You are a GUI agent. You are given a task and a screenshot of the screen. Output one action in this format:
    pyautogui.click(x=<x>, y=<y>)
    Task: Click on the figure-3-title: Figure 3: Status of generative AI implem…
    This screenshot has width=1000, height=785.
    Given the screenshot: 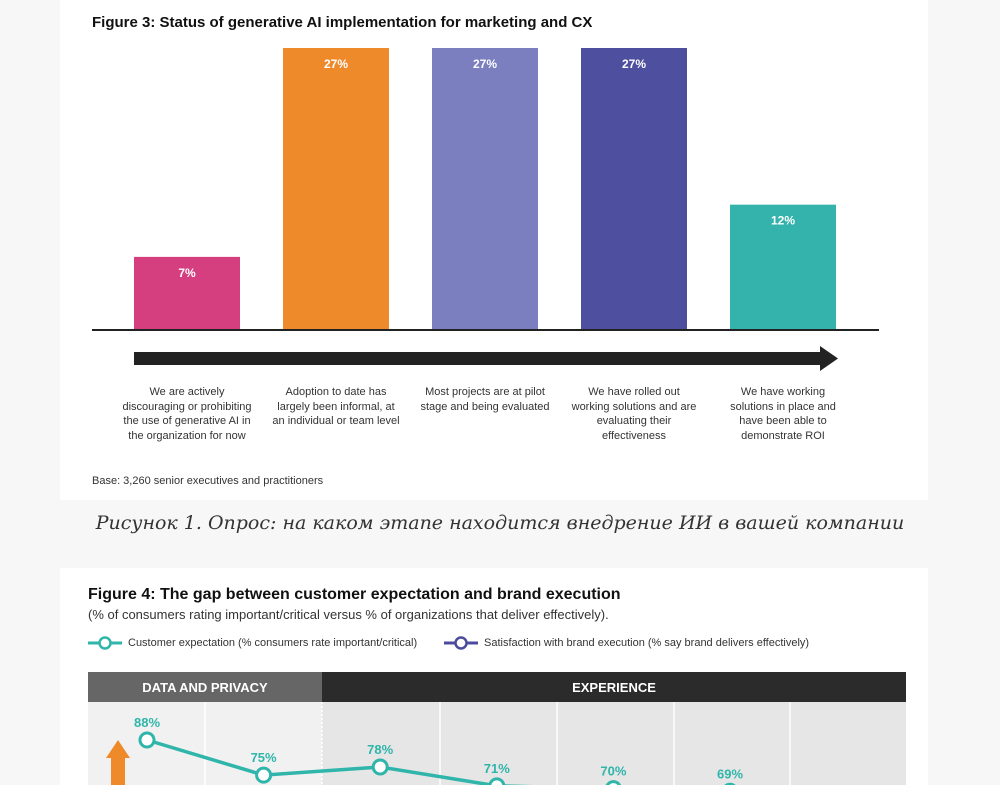 What is the action you would take?
    pyautogui.click(x=342, y=22)
    